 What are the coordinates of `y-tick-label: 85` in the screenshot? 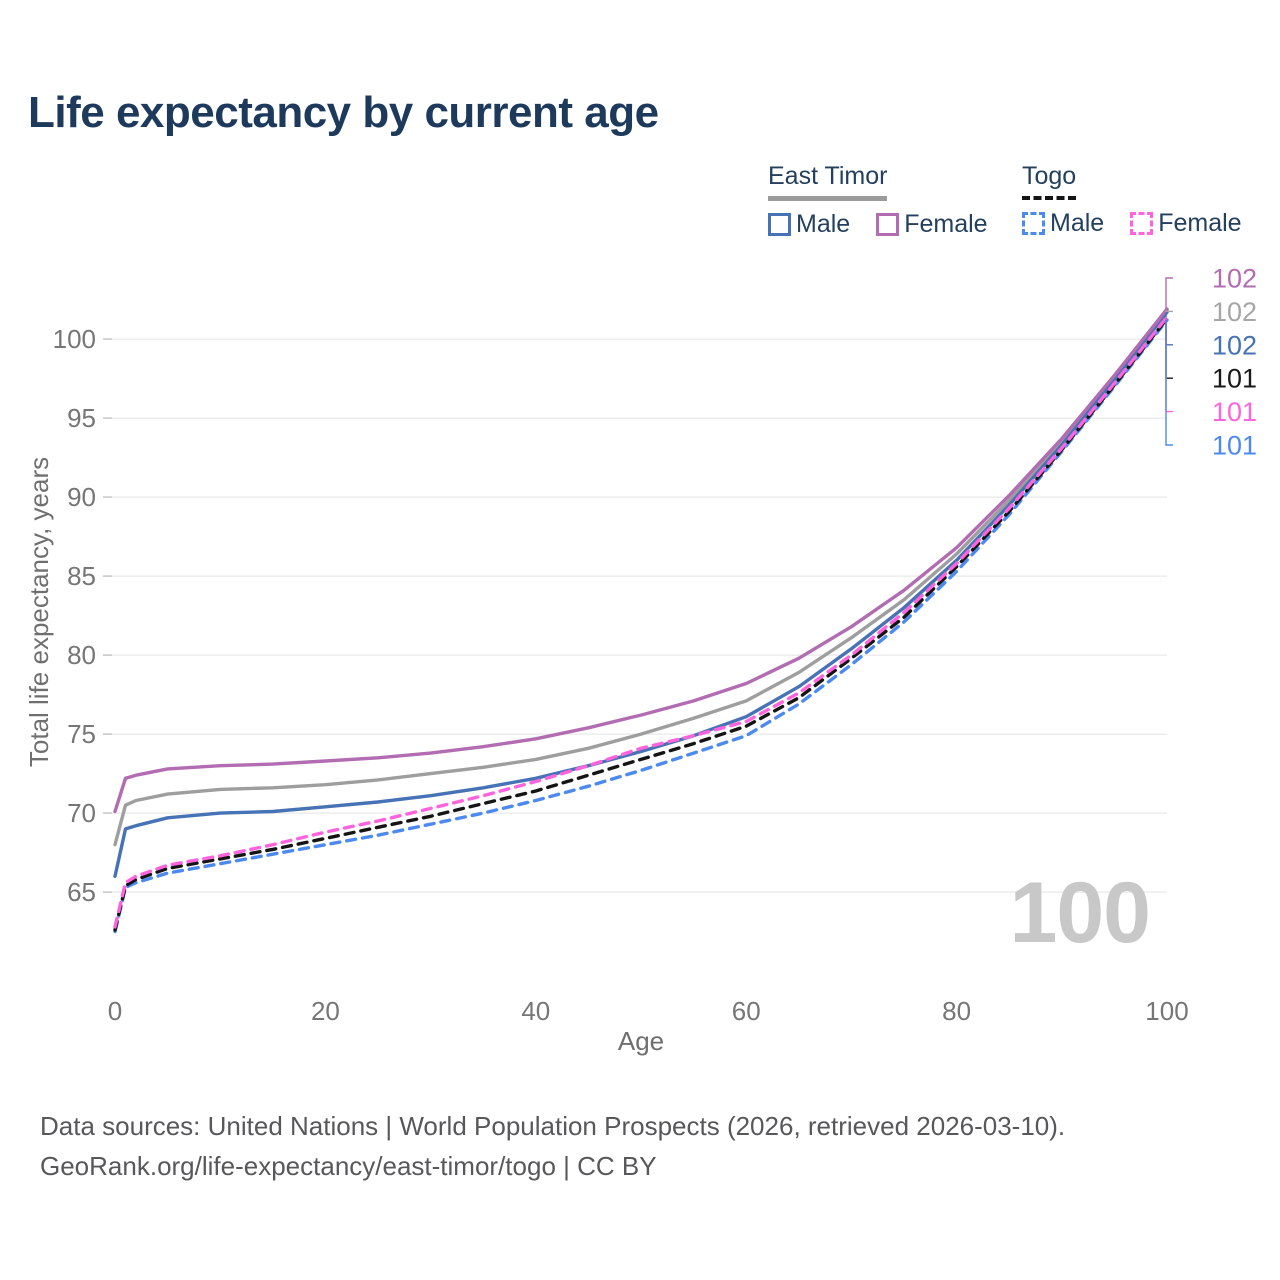 It's located at (81, 576).